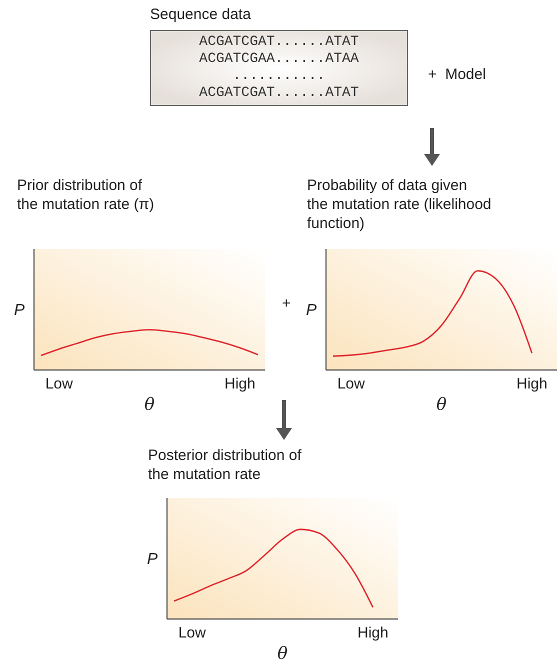  I want to click on chart-title: Posterior distribution of the mutation rate, so click(225, 465).